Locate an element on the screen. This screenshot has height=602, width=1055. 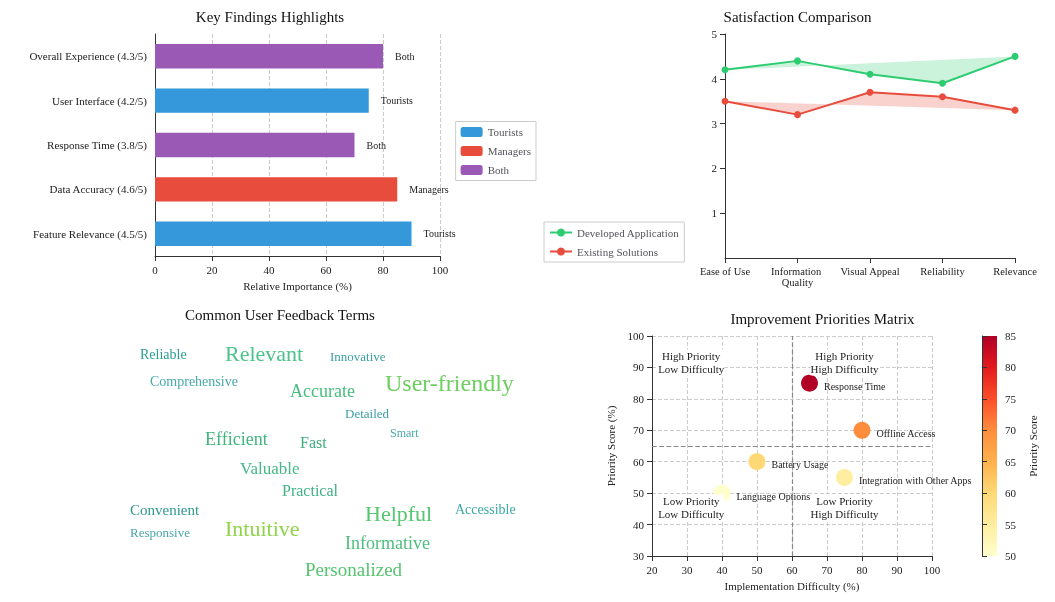
color-bar-label: 70 is located at coordinates (1011, 430).